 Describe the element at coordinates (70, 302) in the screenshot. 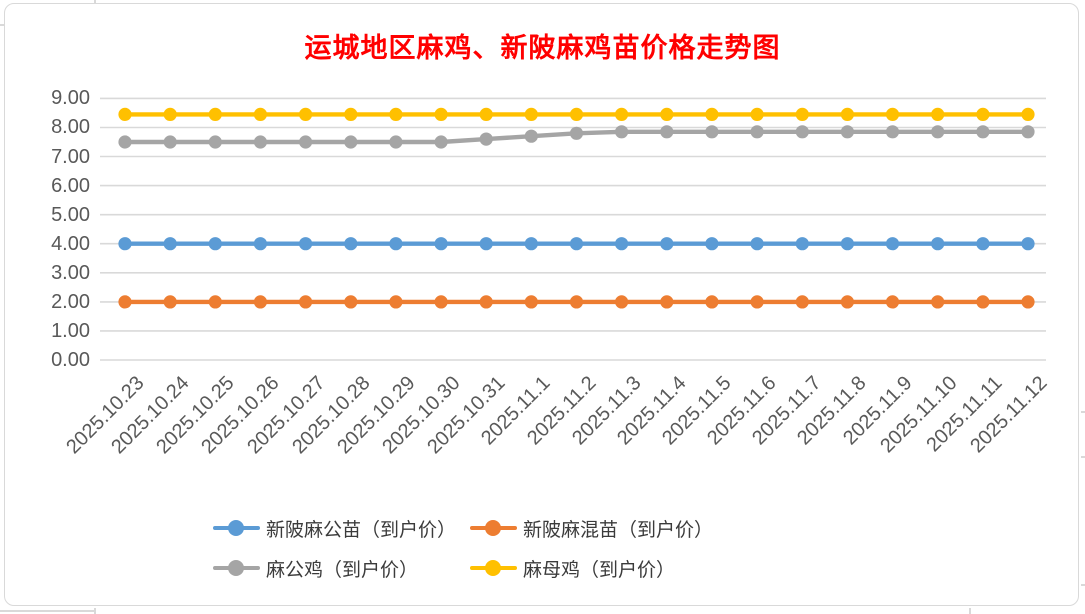

I see `y-axis-label: 2.00` at that location.